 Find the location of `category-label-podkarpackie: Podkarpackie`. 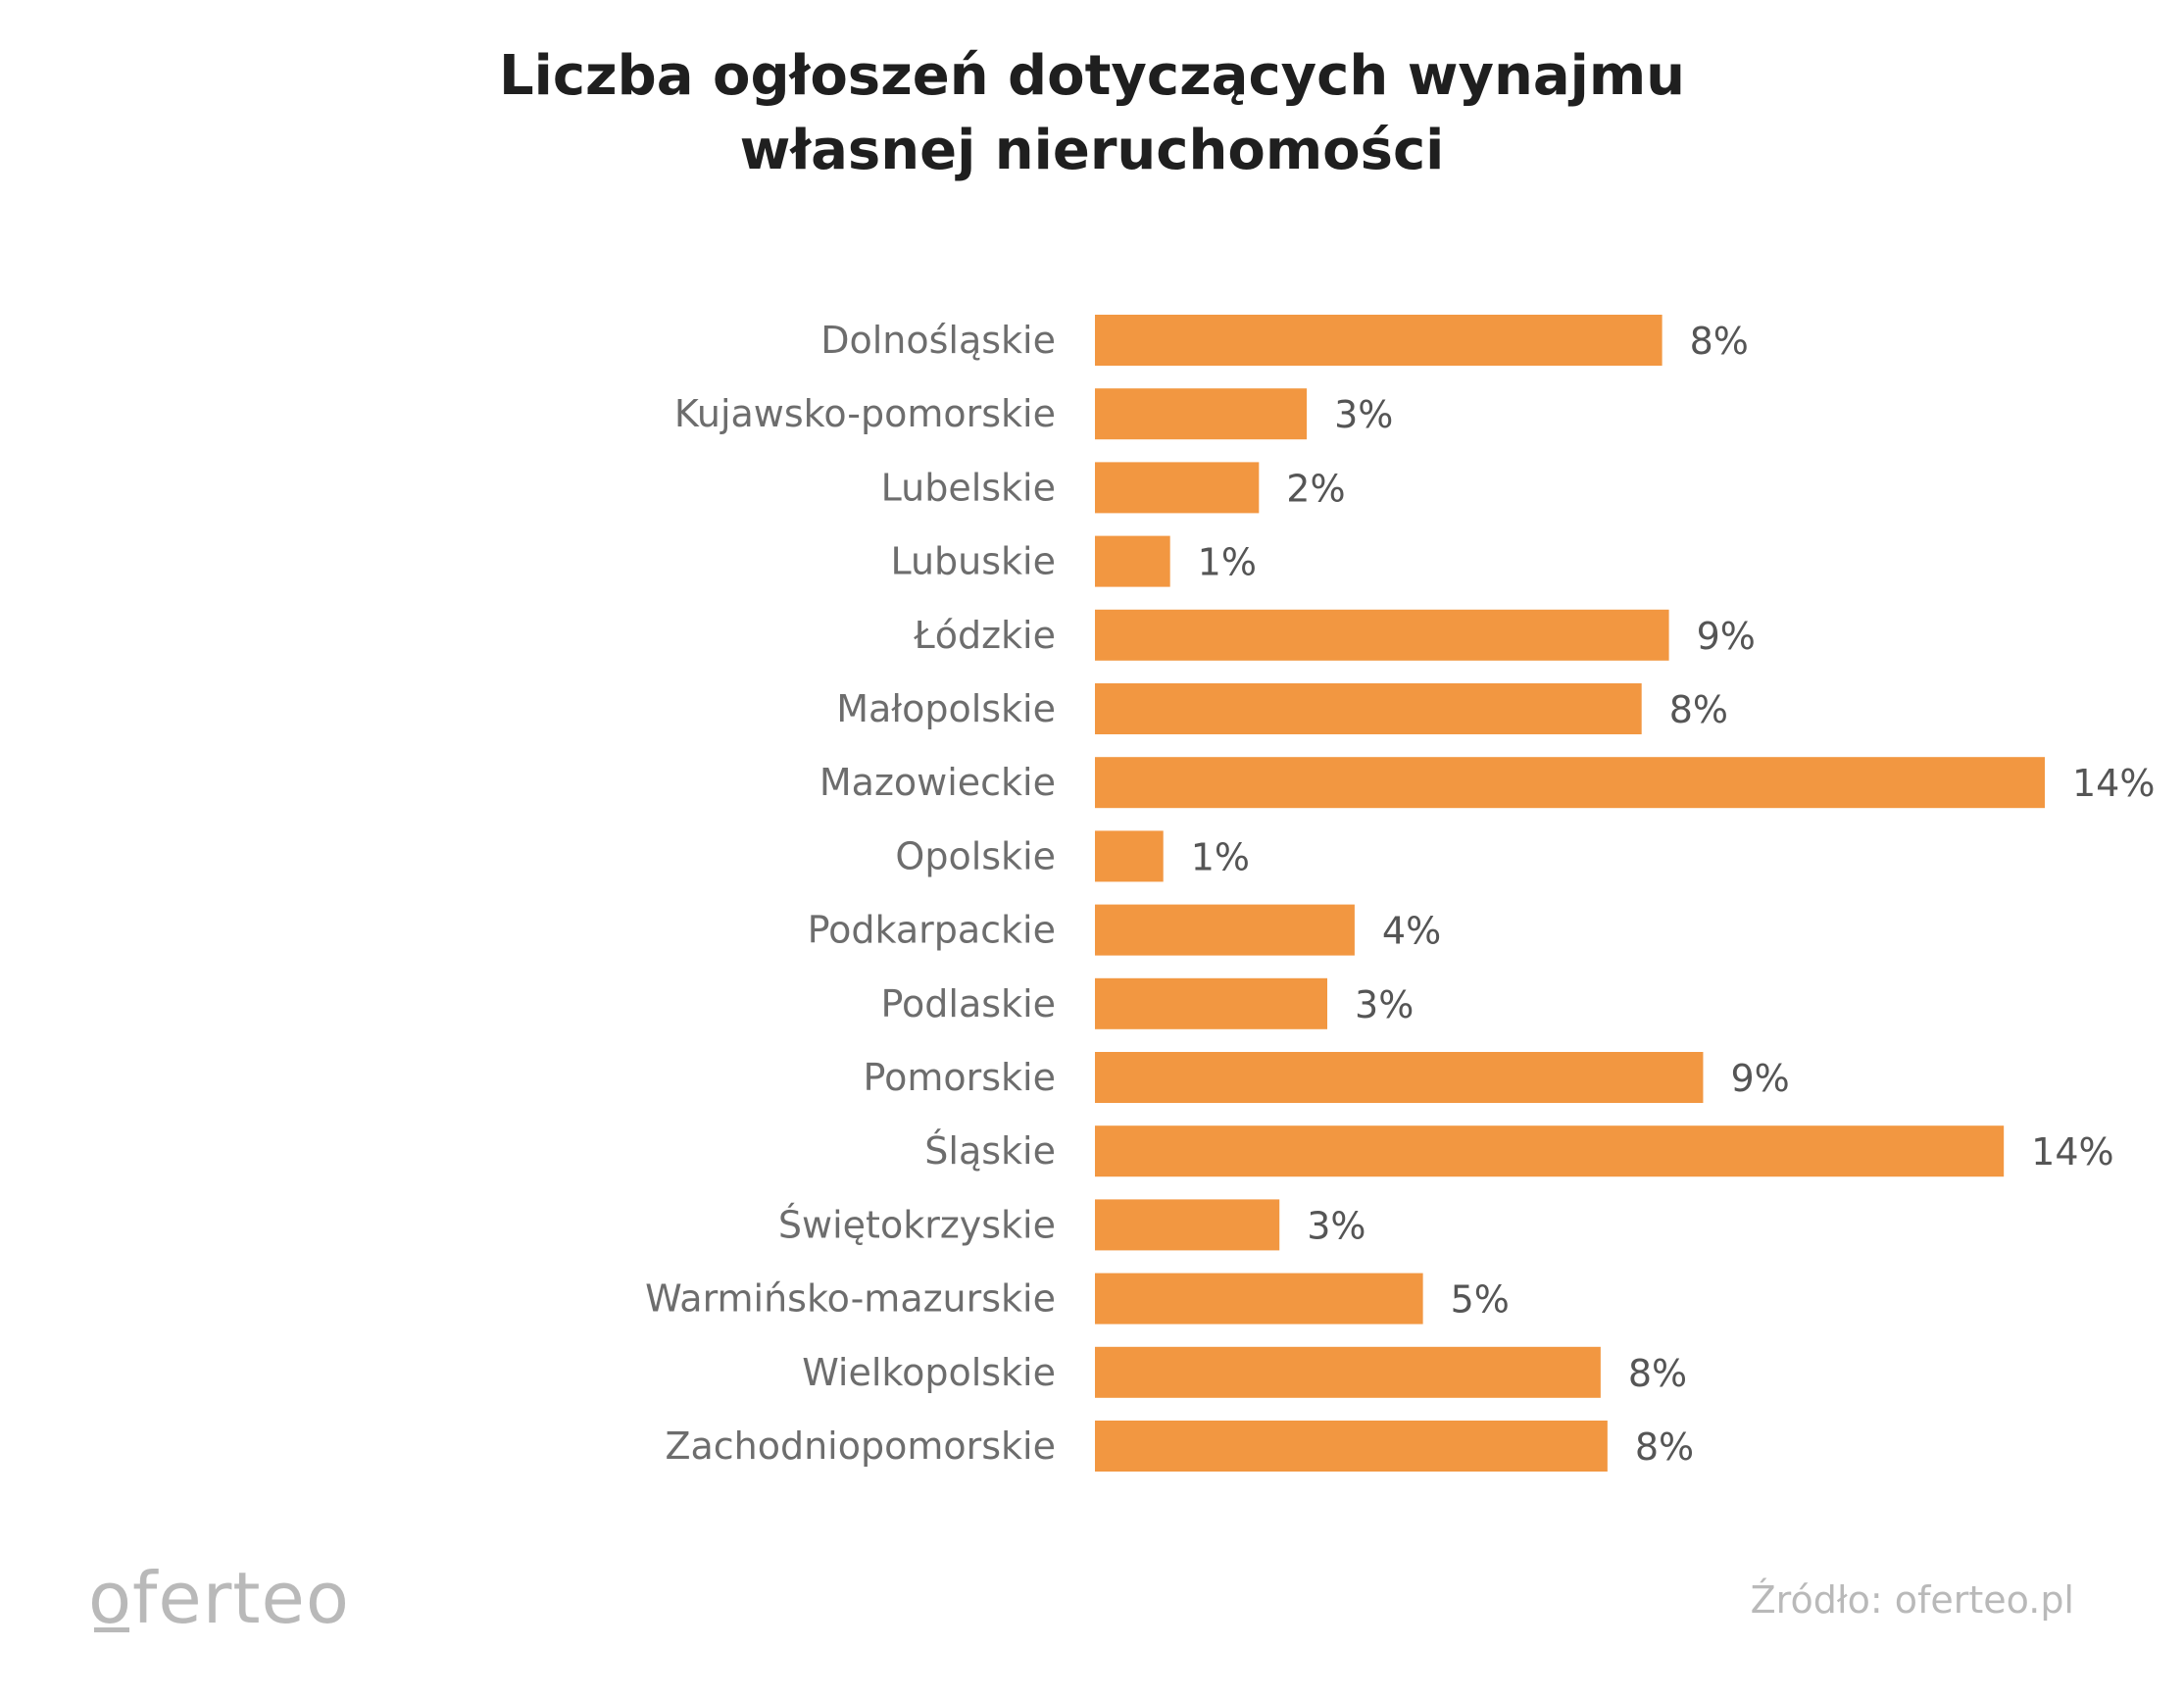

category-label-podkarpackie: Podkarpackie is located at coordinates (932, 930).